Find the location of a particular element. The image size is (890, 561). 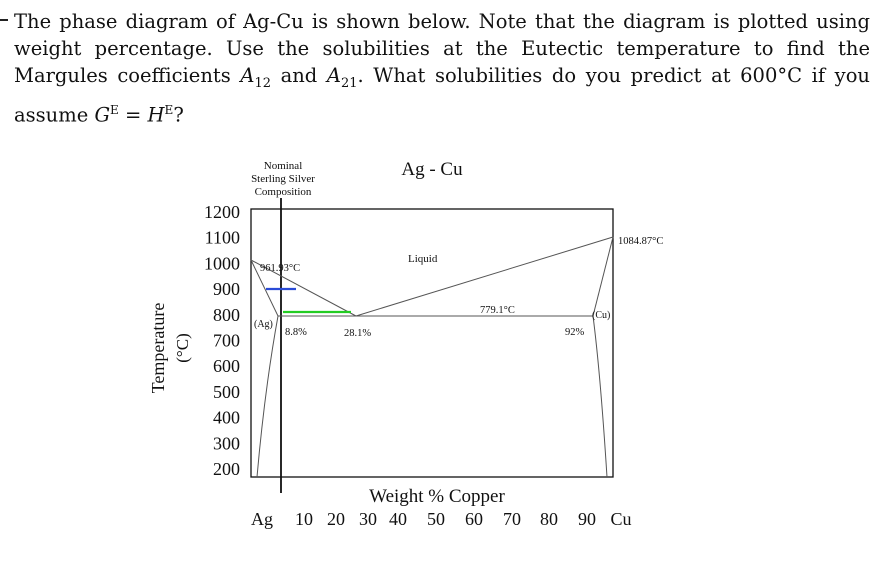

x-tick-label: 60 is located at coordinates (474, 519).